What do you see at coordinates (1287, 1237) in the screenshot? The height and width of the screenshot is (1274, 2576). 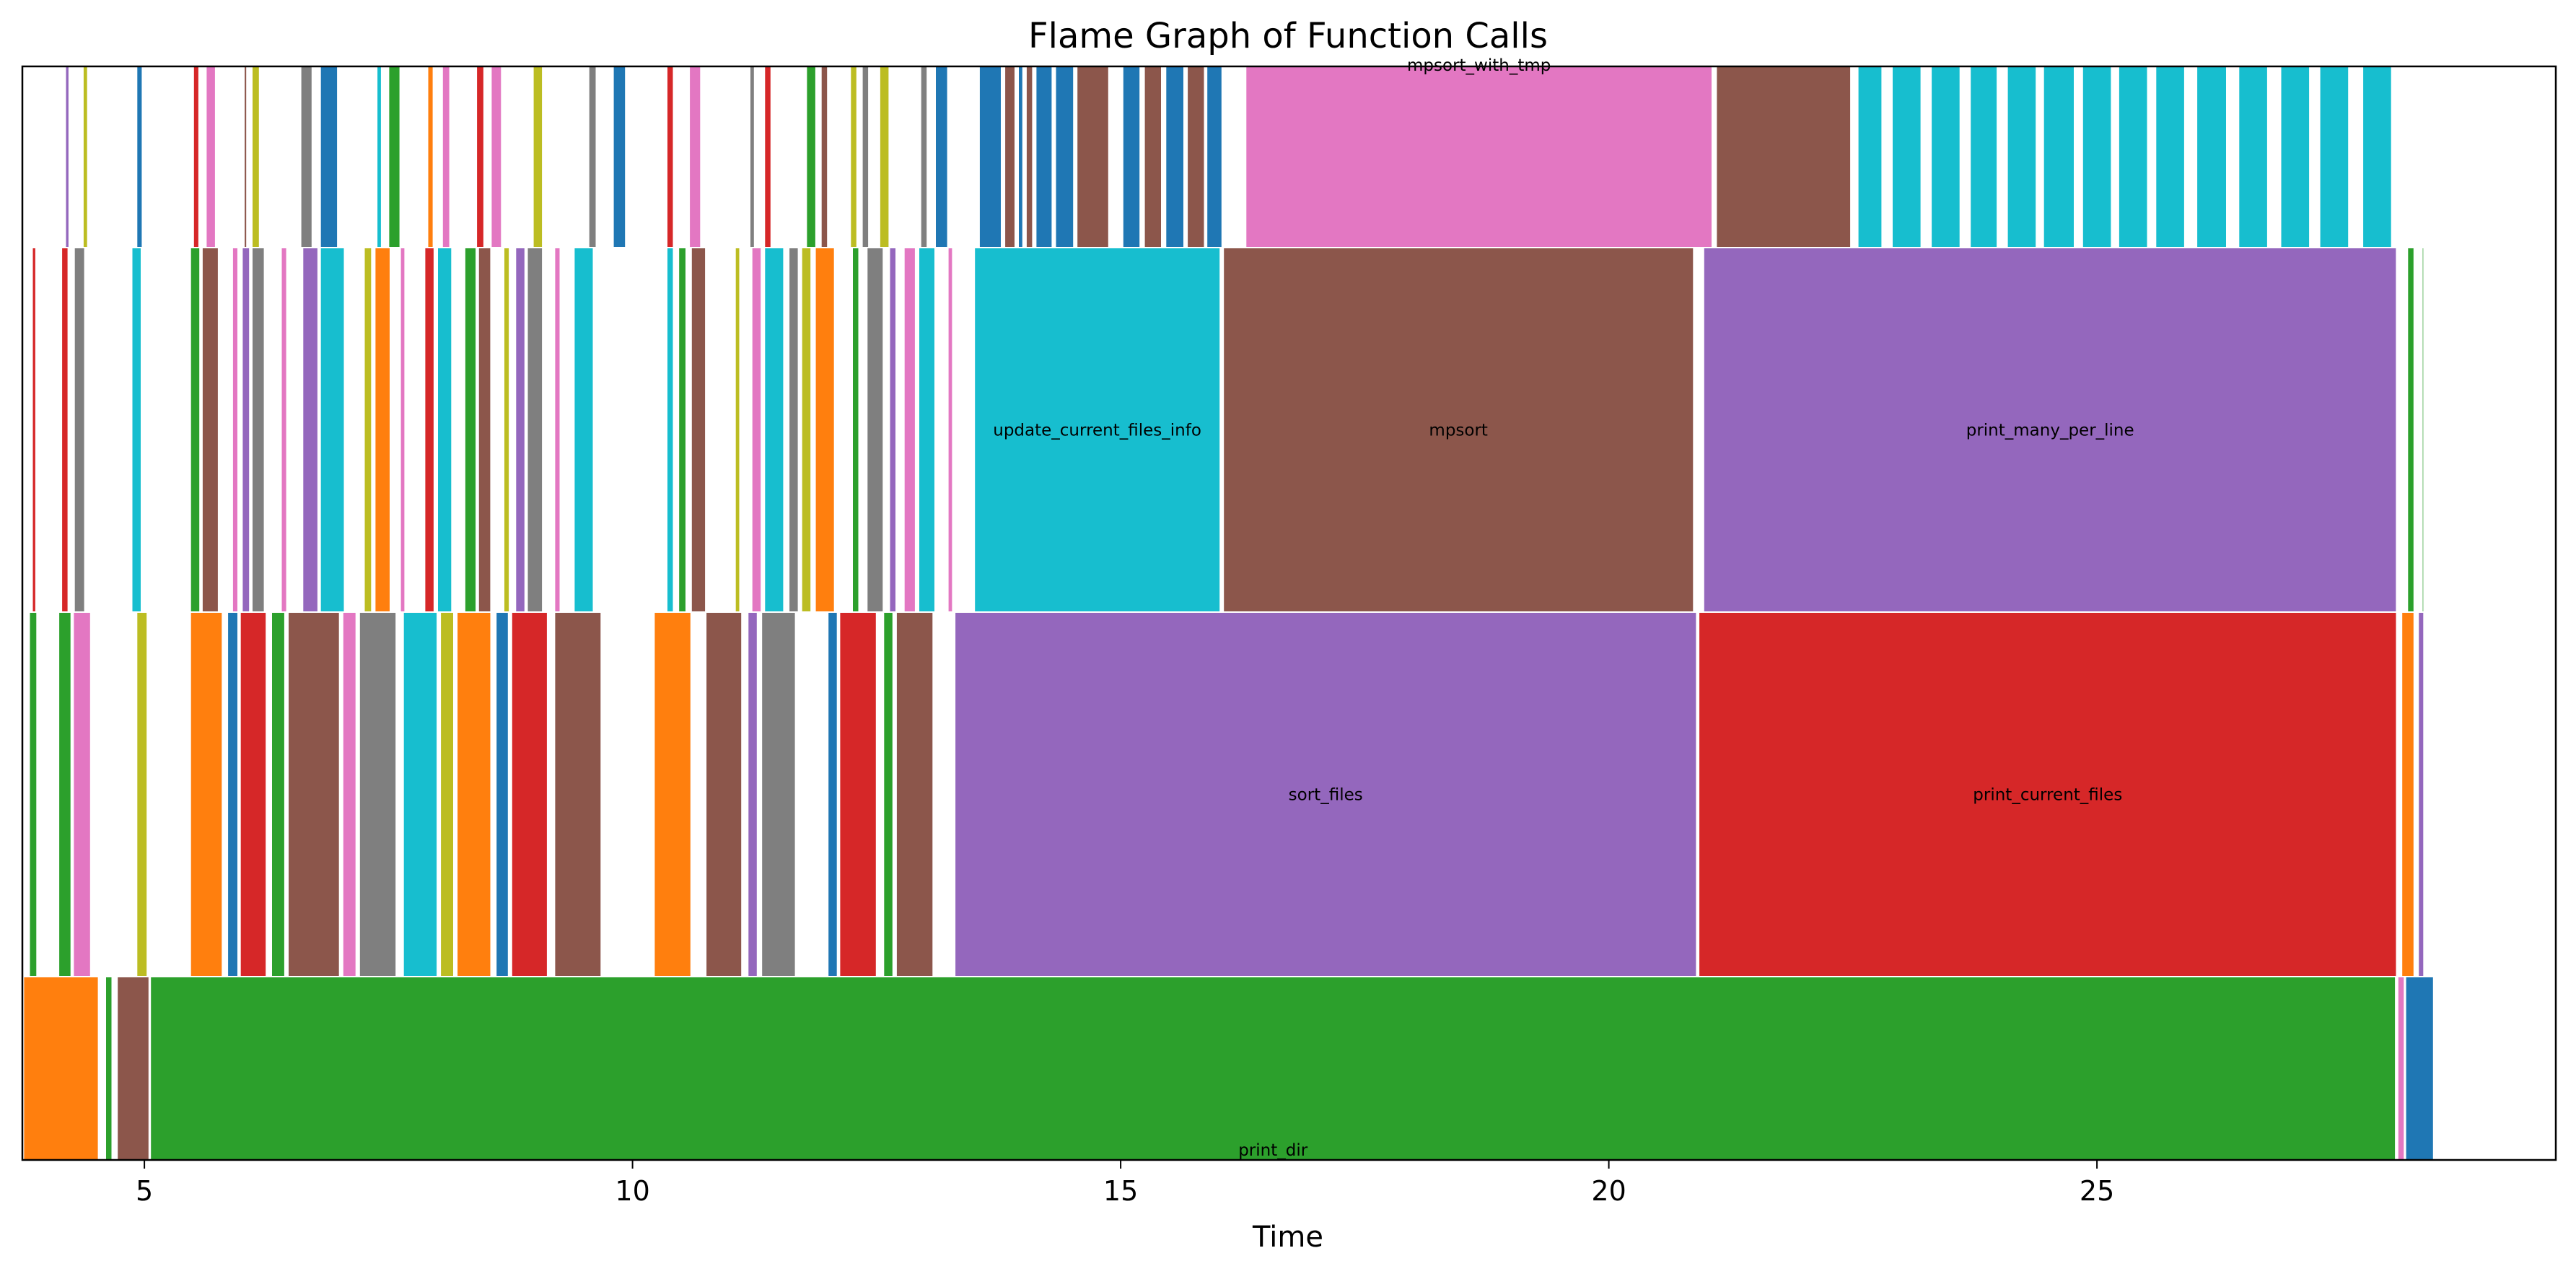 I see `x-axis-label: Time` at bounding box center [1287, 1237].